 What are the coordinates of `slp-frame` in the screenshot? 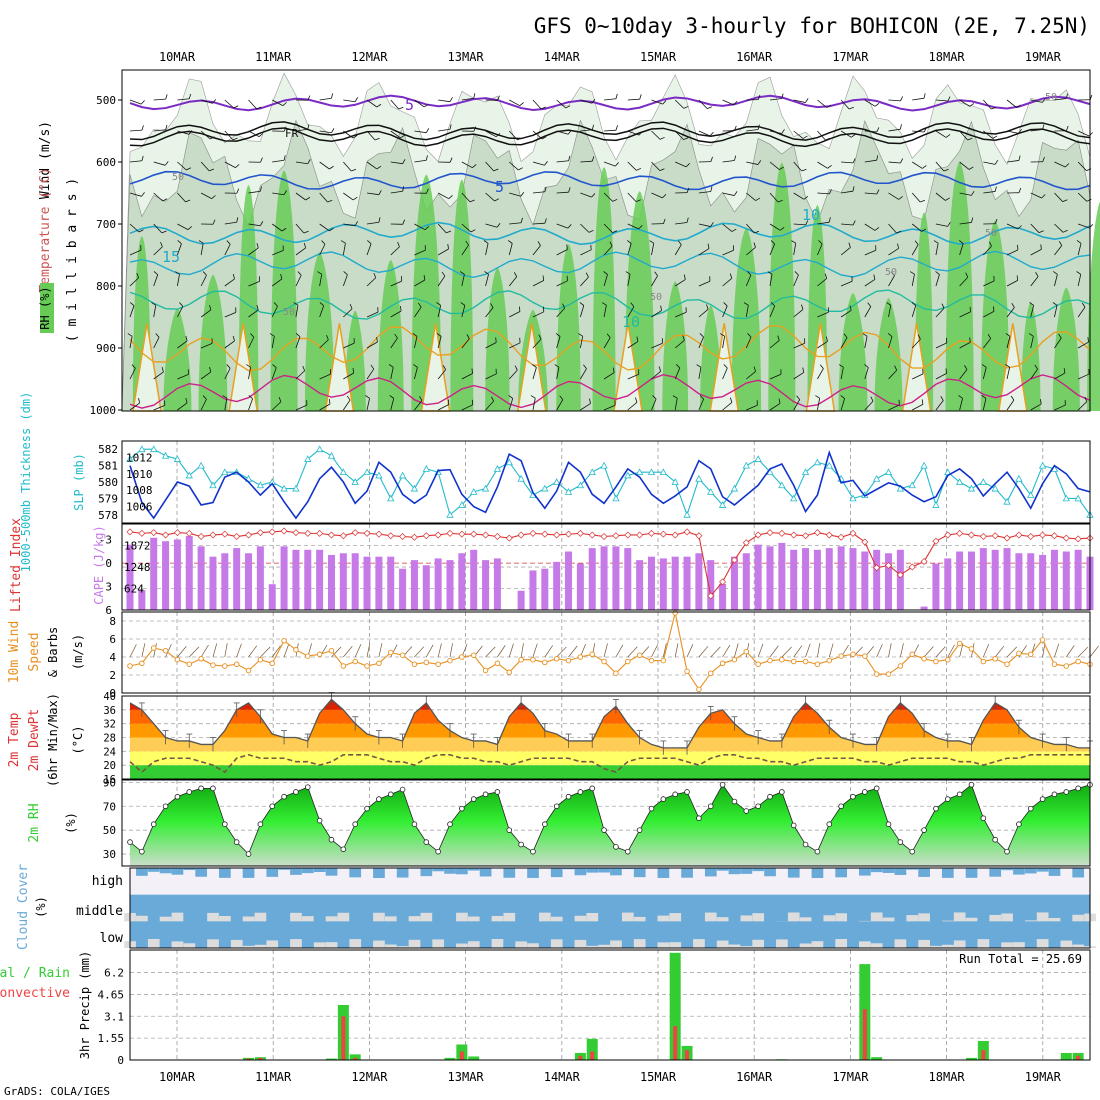 It's located at (606, 482).